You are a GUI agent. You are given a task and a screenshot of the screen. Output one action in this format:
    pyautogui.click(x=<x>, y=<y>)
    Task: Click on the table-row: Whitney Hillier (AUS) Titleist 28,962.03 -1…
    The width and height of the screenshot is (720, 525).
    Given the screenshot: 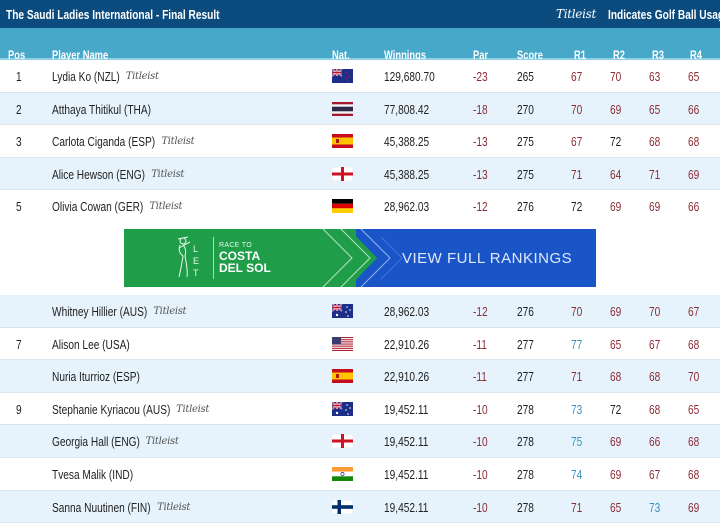 What is the action you would take?
    pyautogui.click(x=360, y=311)
    